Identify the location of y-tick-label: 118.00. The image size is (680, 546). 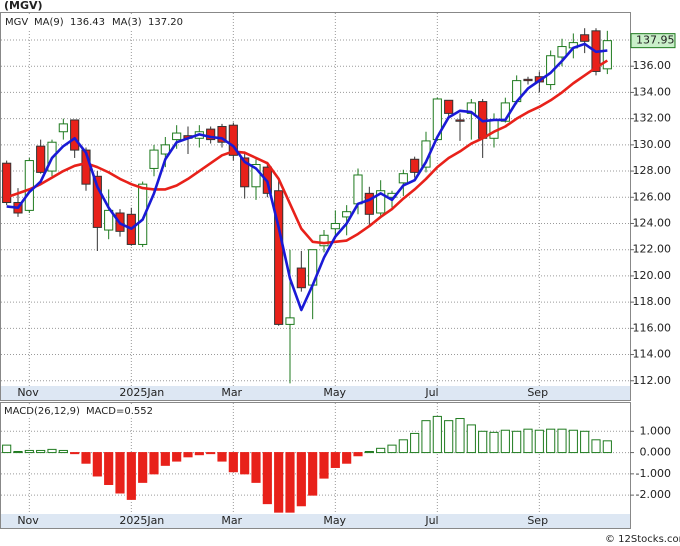
(652, 301).